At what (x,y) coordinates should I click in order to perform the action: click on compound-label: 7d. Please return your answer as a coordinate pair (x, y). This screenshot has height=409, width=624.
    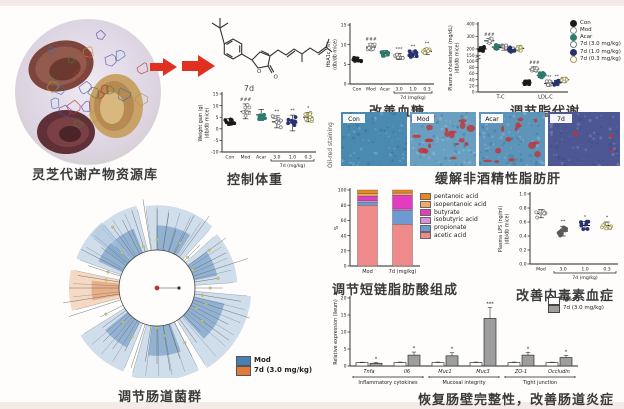
    Looking at the image, I should click on (249, 88).